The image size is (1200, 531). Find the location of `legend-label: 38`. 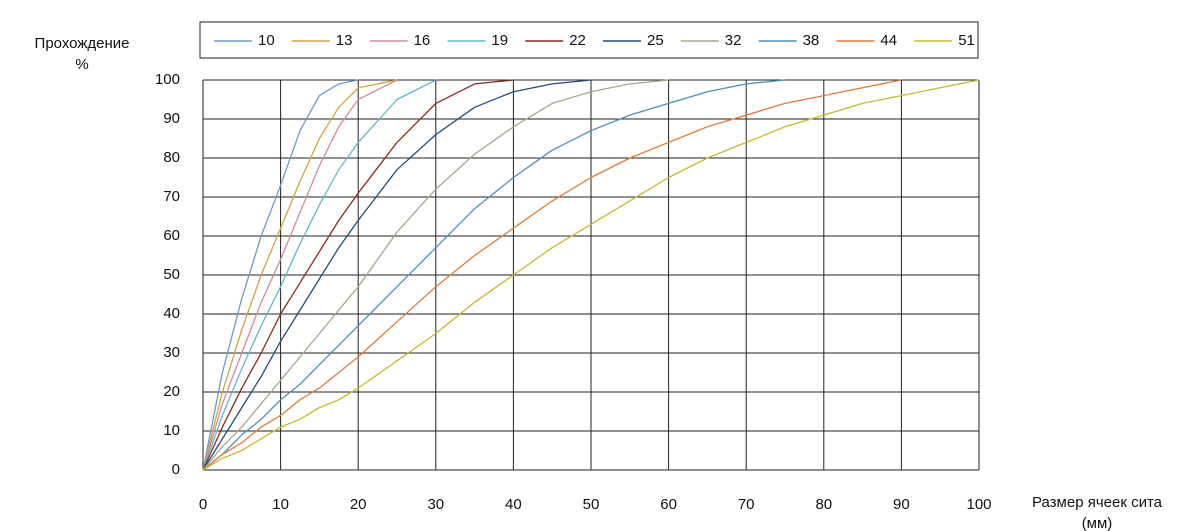

legend-label: 38 is located at coordinates (811, 40).